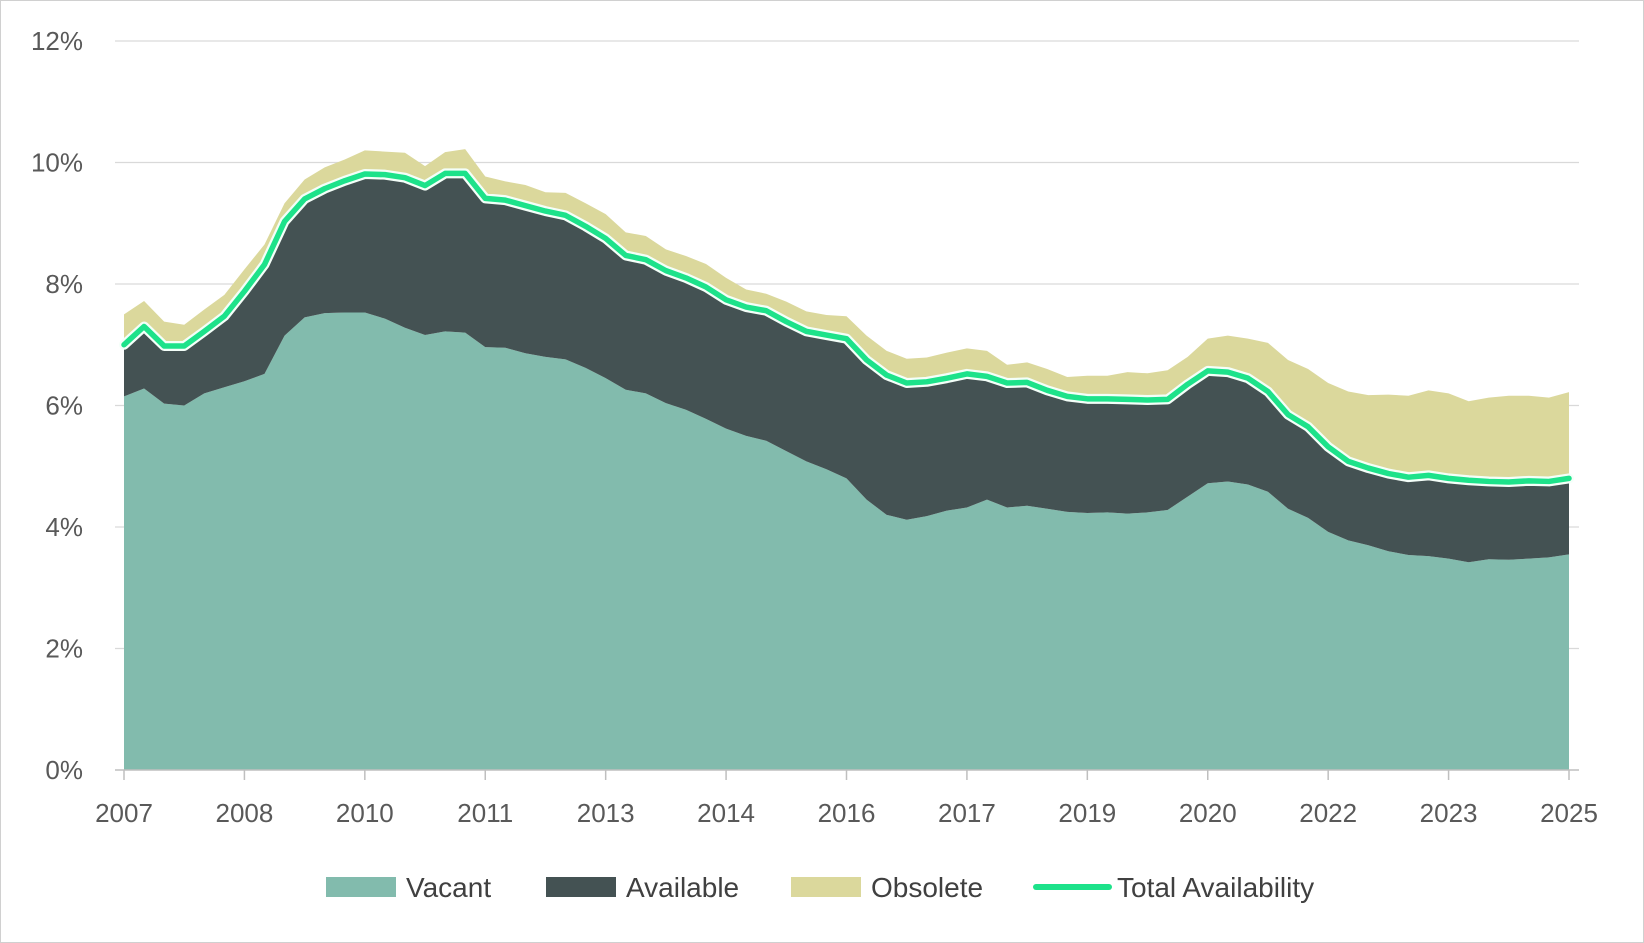  I want to click on legend-swatch-obsolete, so click(826, 887).